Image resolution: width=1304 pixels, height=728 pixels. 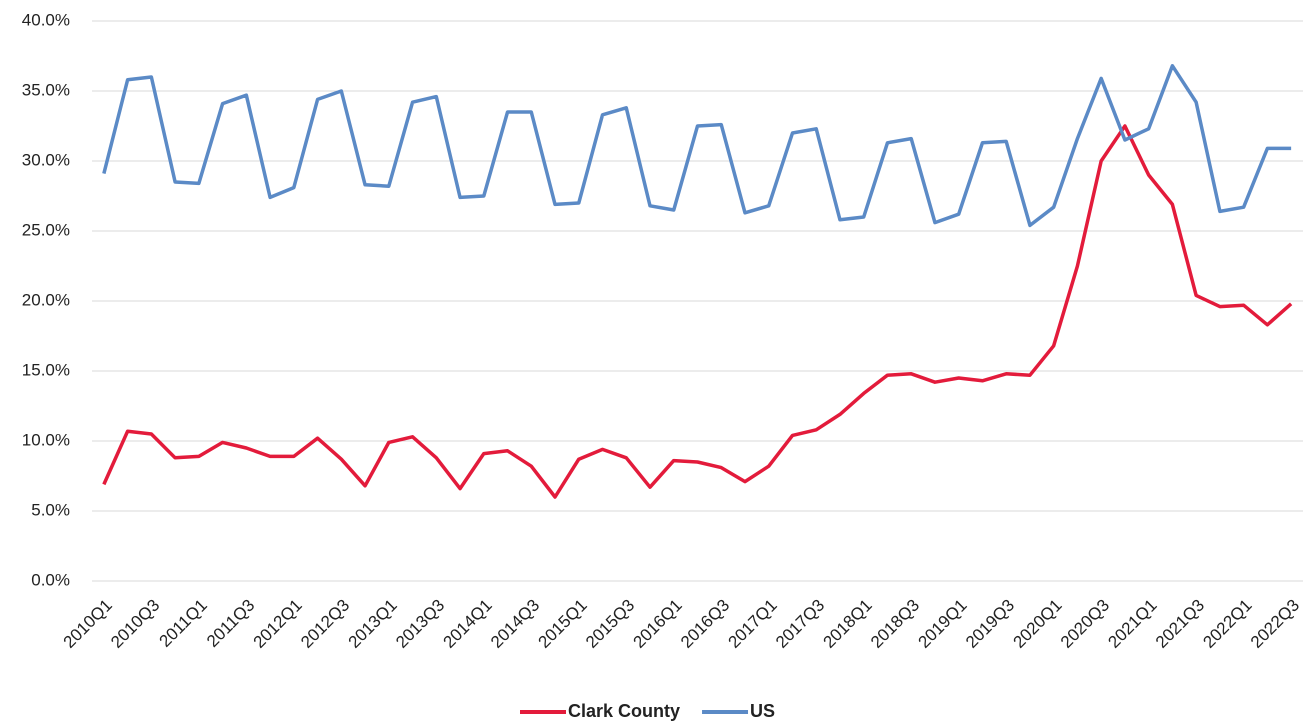 What do you see at coordinates (46, 229) in the screenshot?
I see `y-tick-label: 25.0%` at bounding box center [46, 229].